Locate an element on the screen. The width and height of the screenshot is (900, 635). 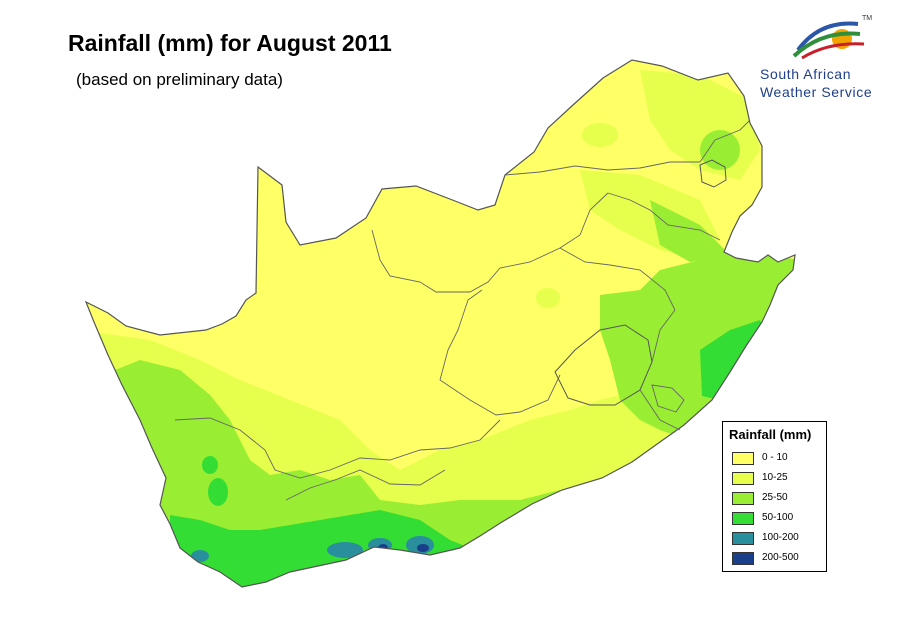
trademark-mark: TM is located at coordinates (867, 18).